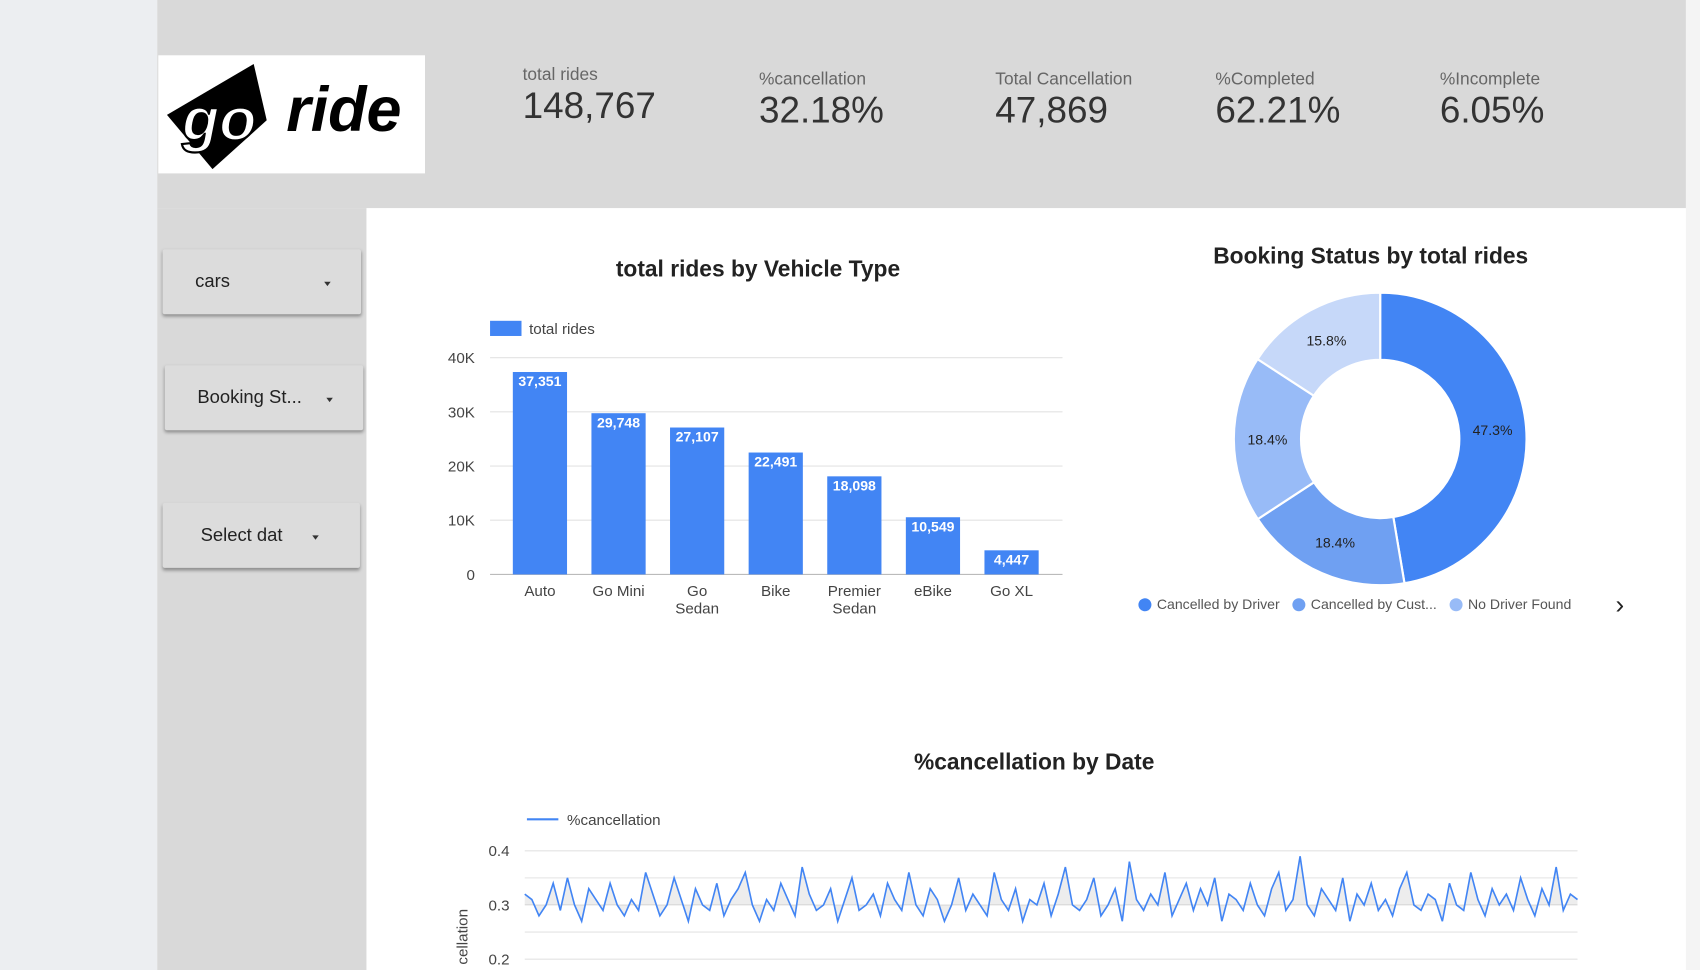 This screenshot has width=1700, height=970. What do you see at coordinates (498, 851) in the screenshot?
I see `y-tick-label: 0.4` at bounding box center [498, 851].